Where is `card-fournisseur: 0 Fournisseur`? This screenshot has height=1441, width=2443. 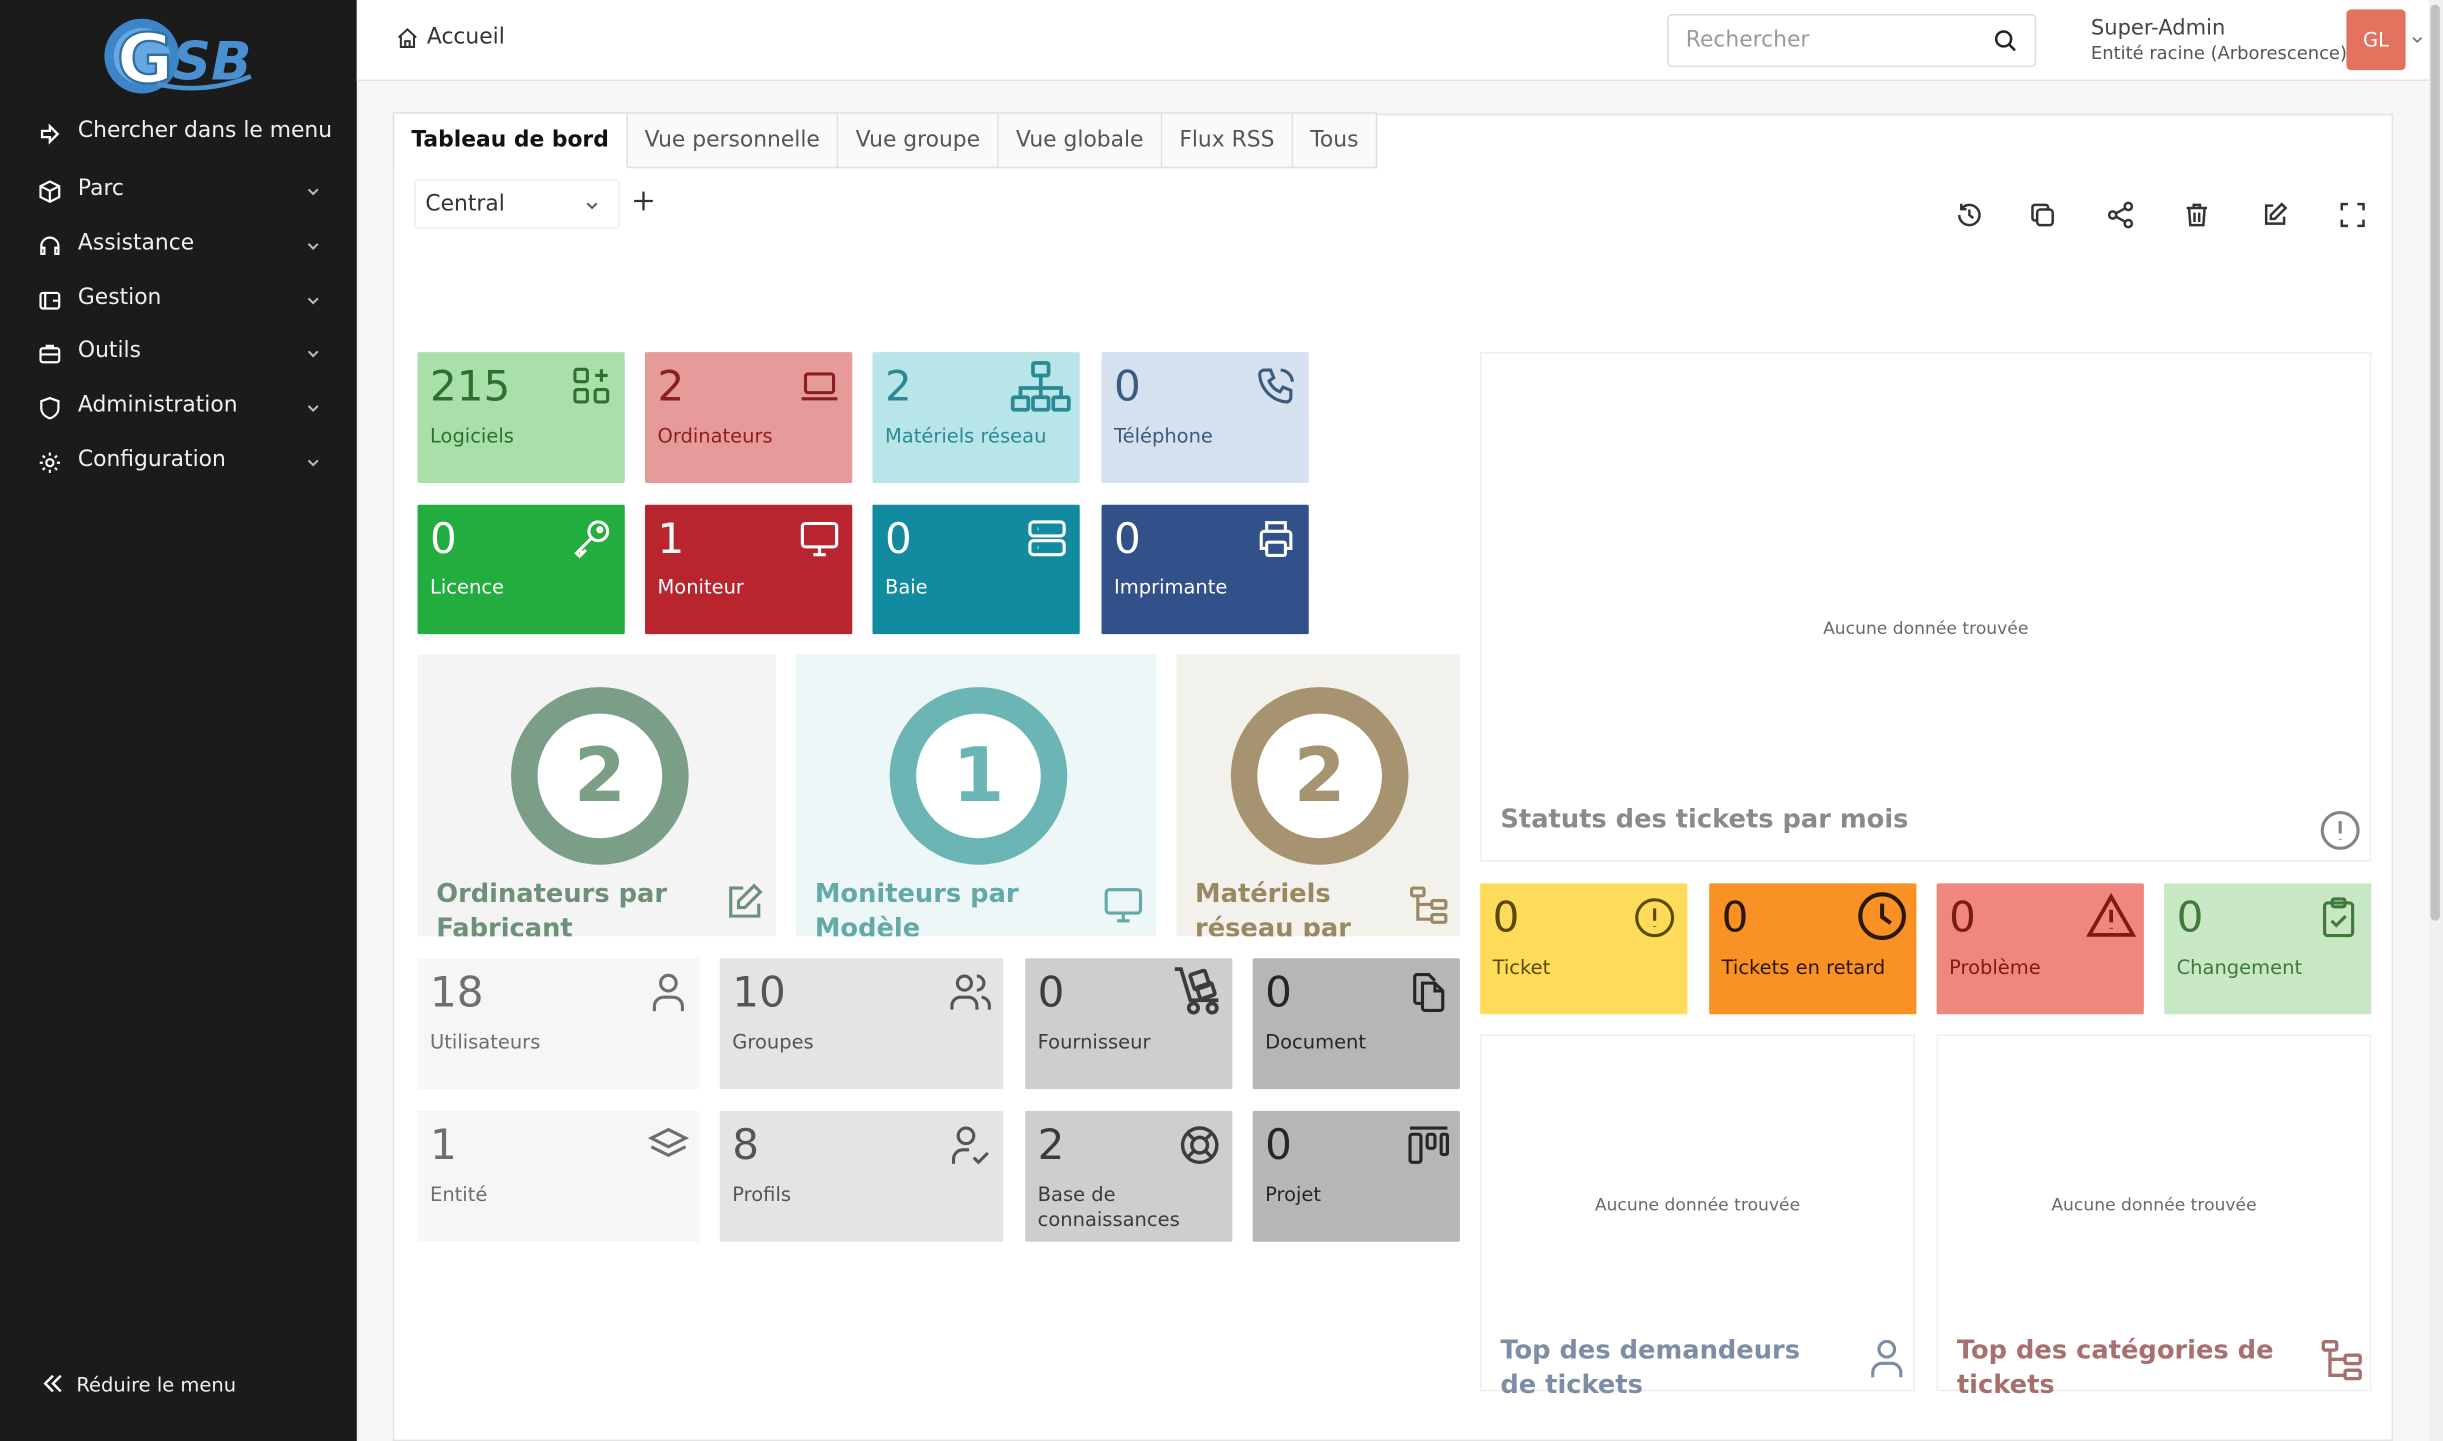
card-fournisseur: 0 Fournisseur is located at coordinates (1129, 1024).